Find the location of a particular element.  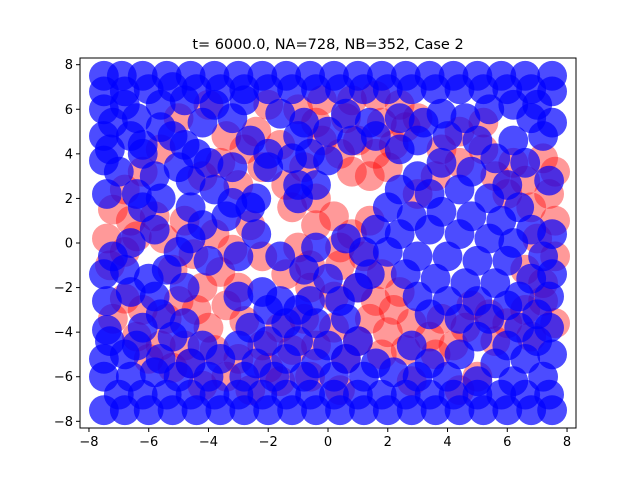

x-tick-label-3: −2 is located at coordinates (268, 442).